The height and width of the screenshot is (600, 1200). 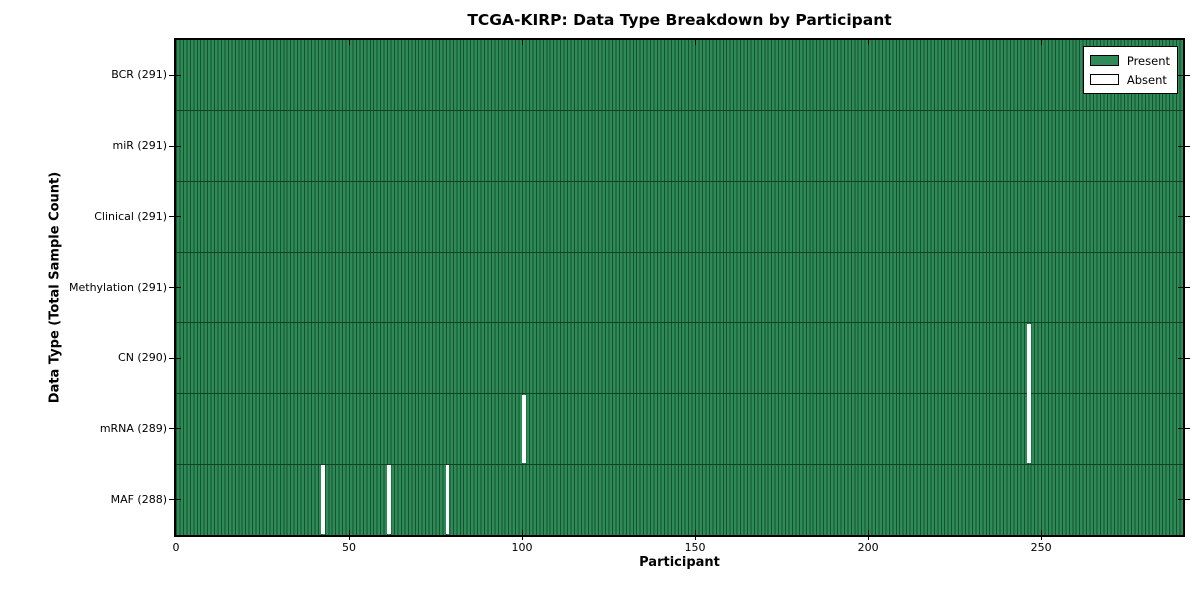 What do you see at coordinates (1146, 79) in the screenshot?
I see `legend-label-absent: Absent` at bounding box center [1146, 79].